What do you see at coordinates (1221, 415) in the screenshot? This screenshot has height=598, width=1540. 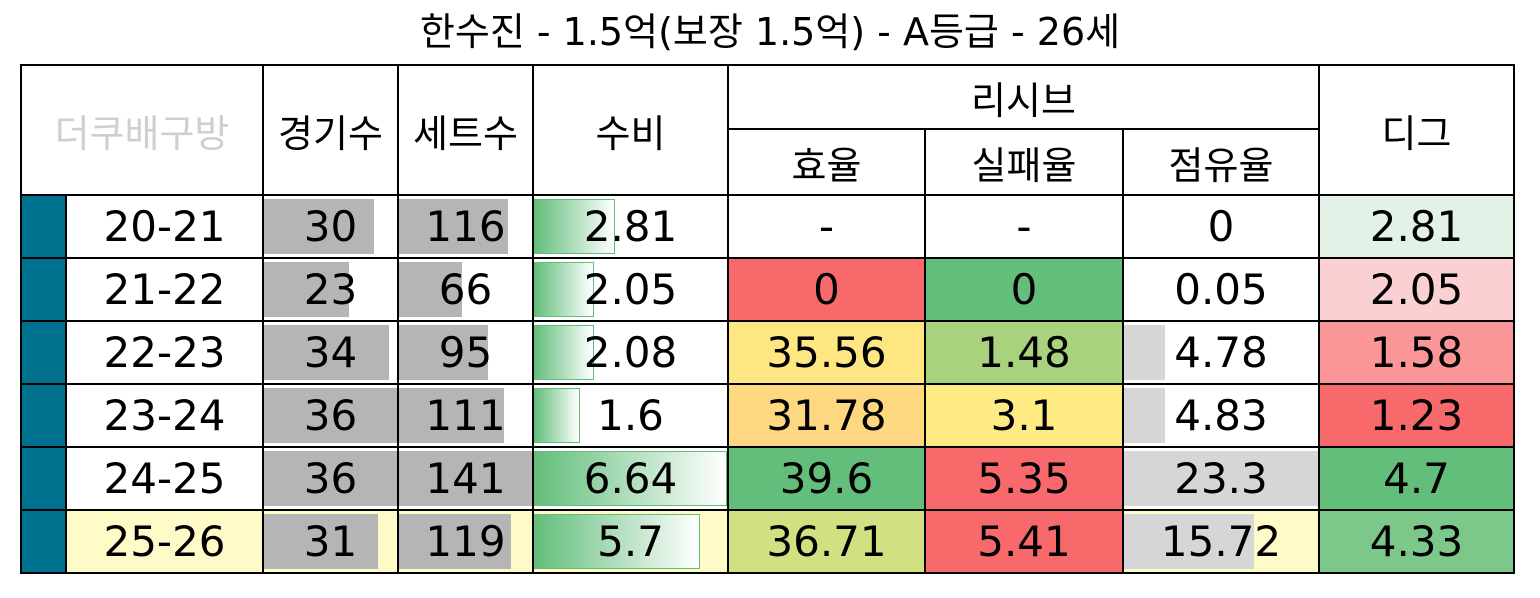 I see `share-cell: 4.83` at bounding box center [1221, 415].